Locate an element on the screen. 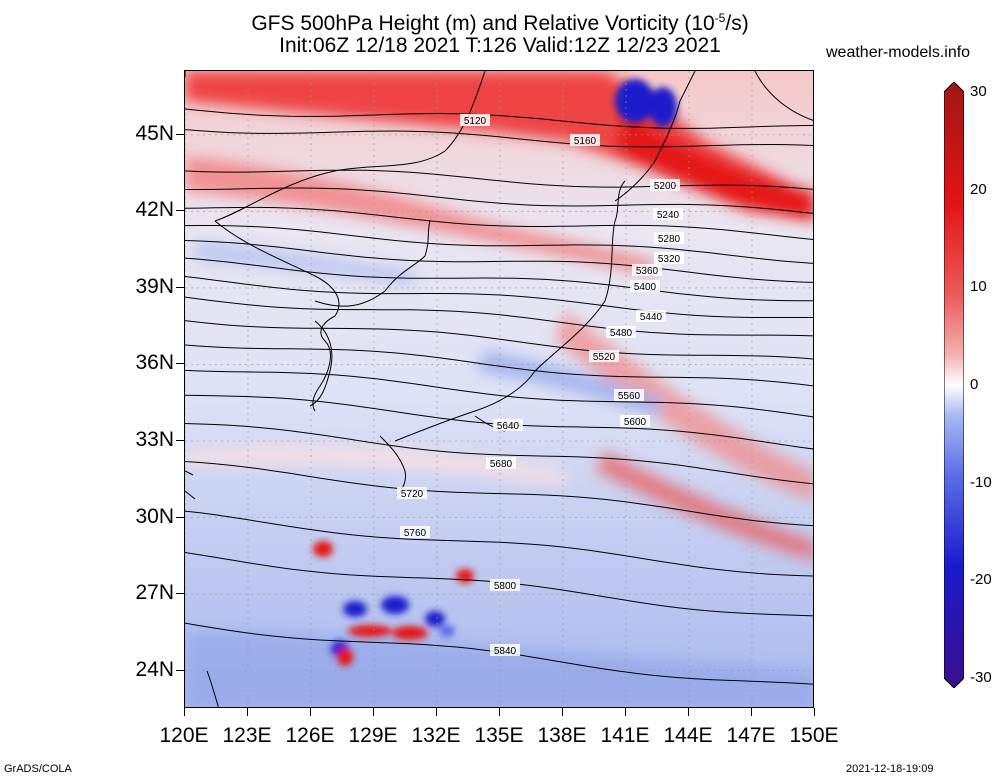  contour-label: 5480 is located at coordinates (621, 333).